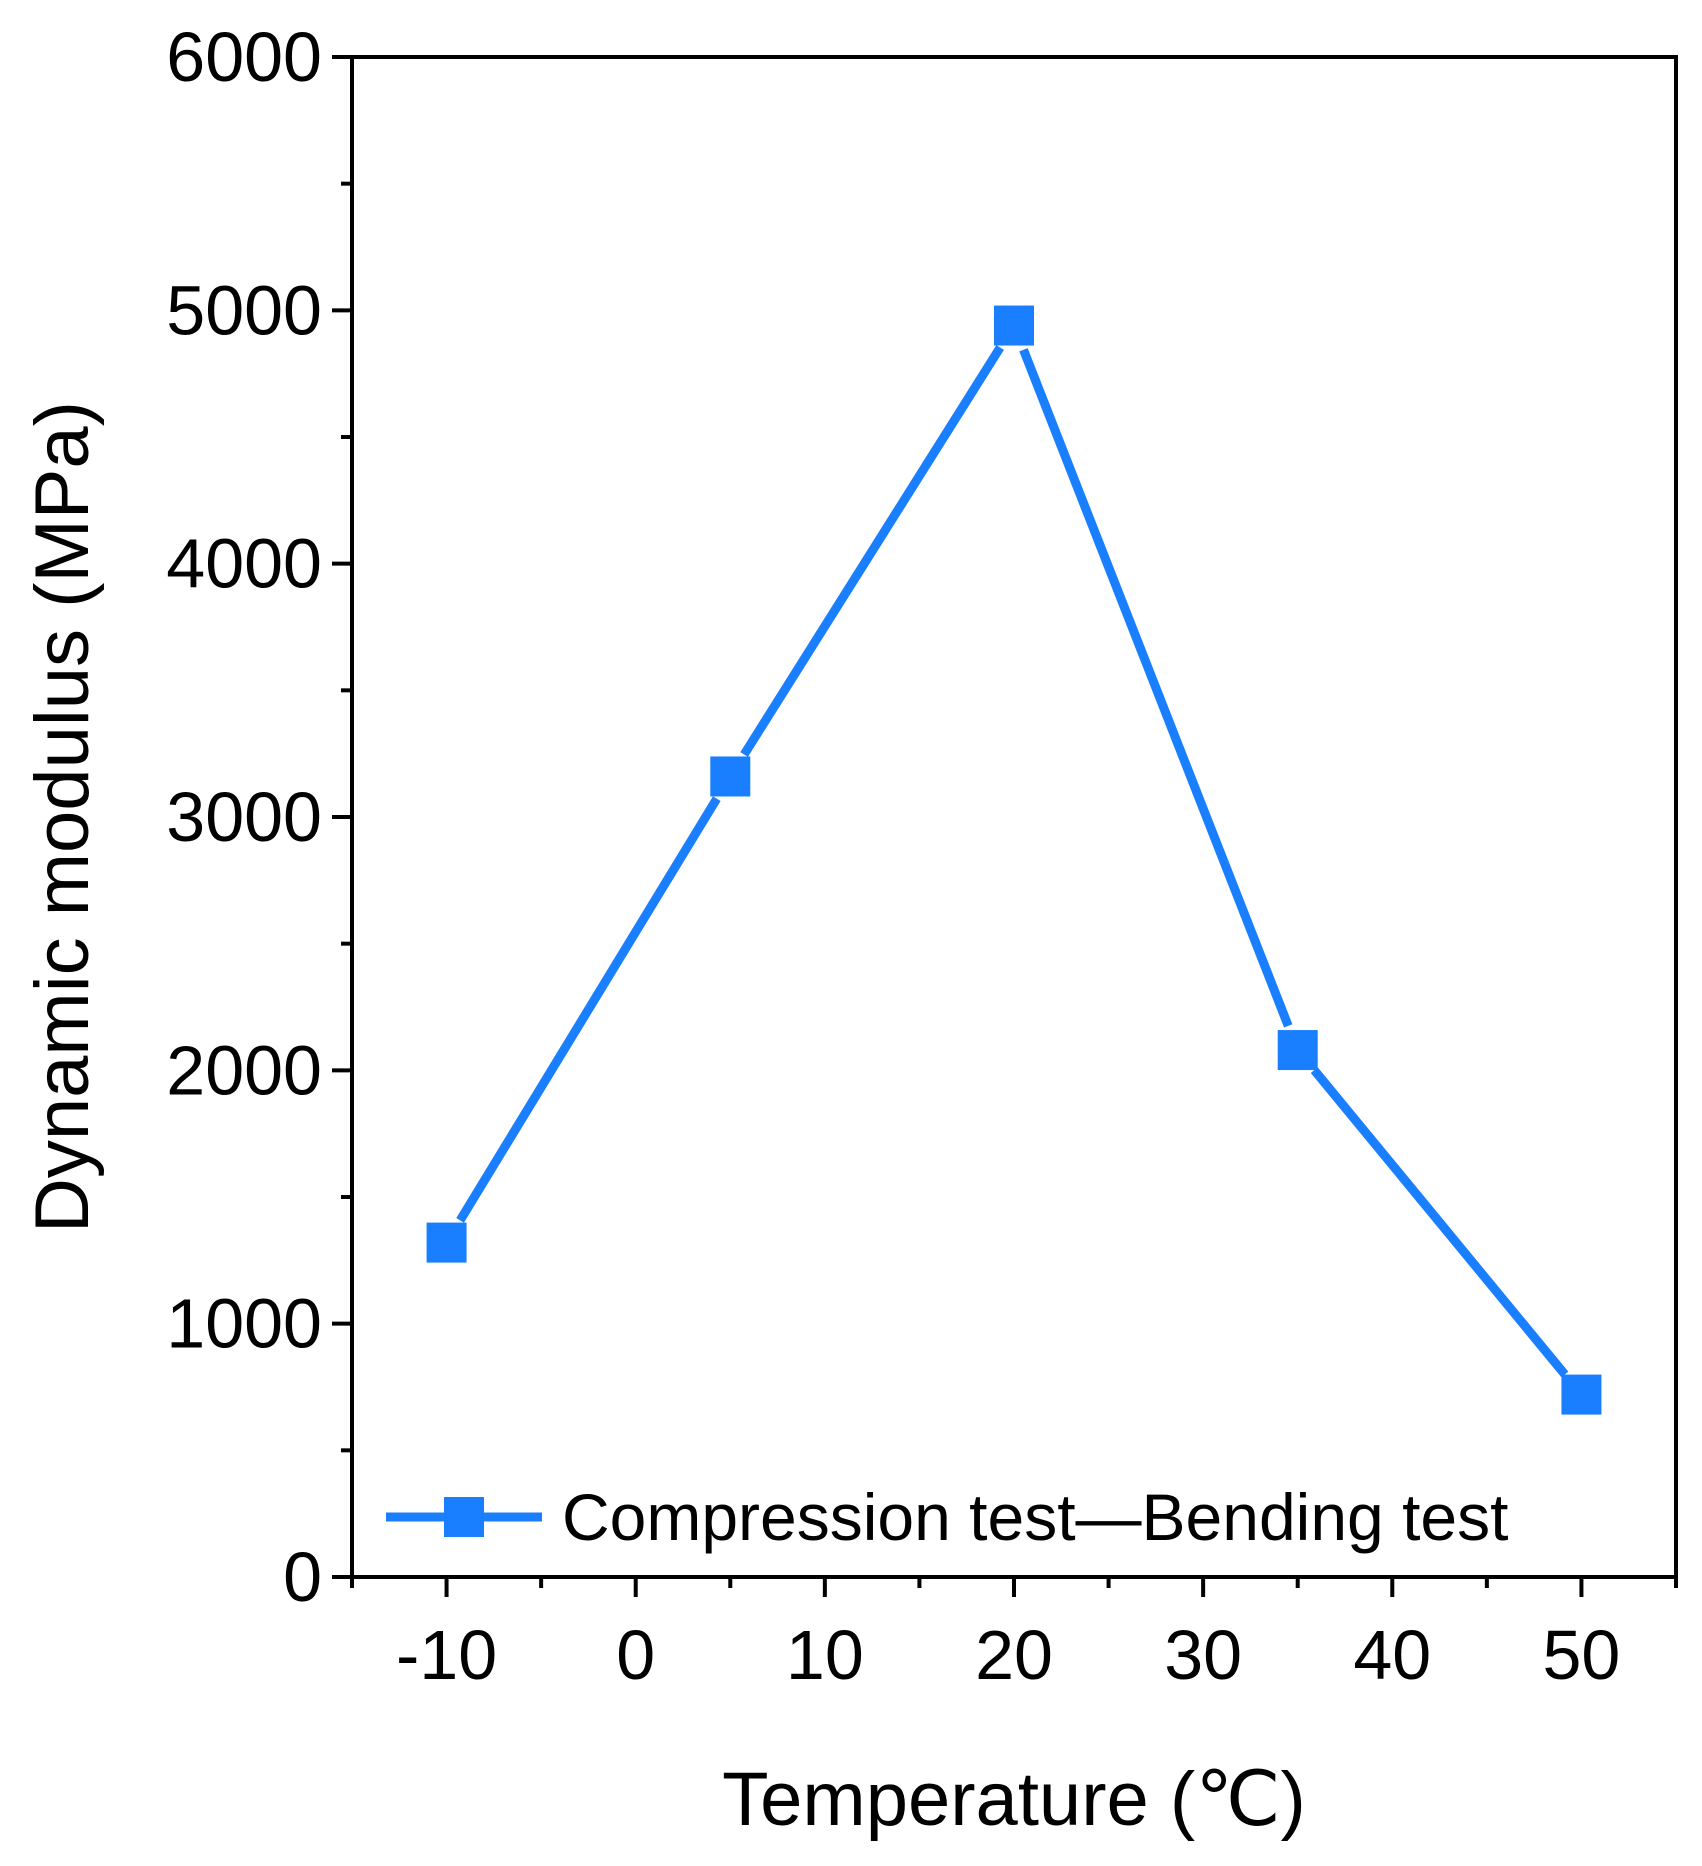  What do you see at coordinates (244, 57) in the screenshot?
I see `y-tick-label: 6000` at bounding box center [244, 57].